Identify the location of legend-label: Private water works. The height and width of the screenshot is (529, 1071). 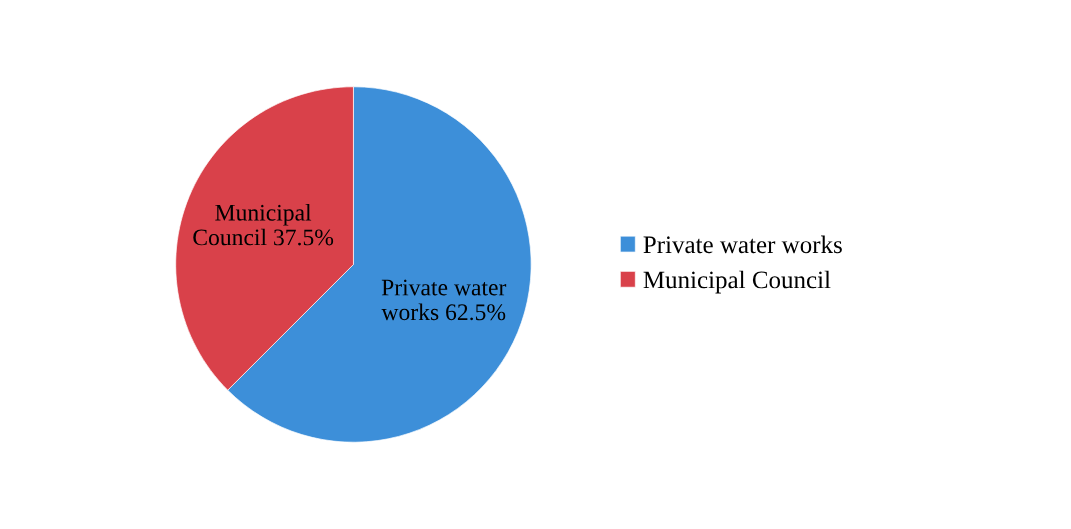
(742, 244).